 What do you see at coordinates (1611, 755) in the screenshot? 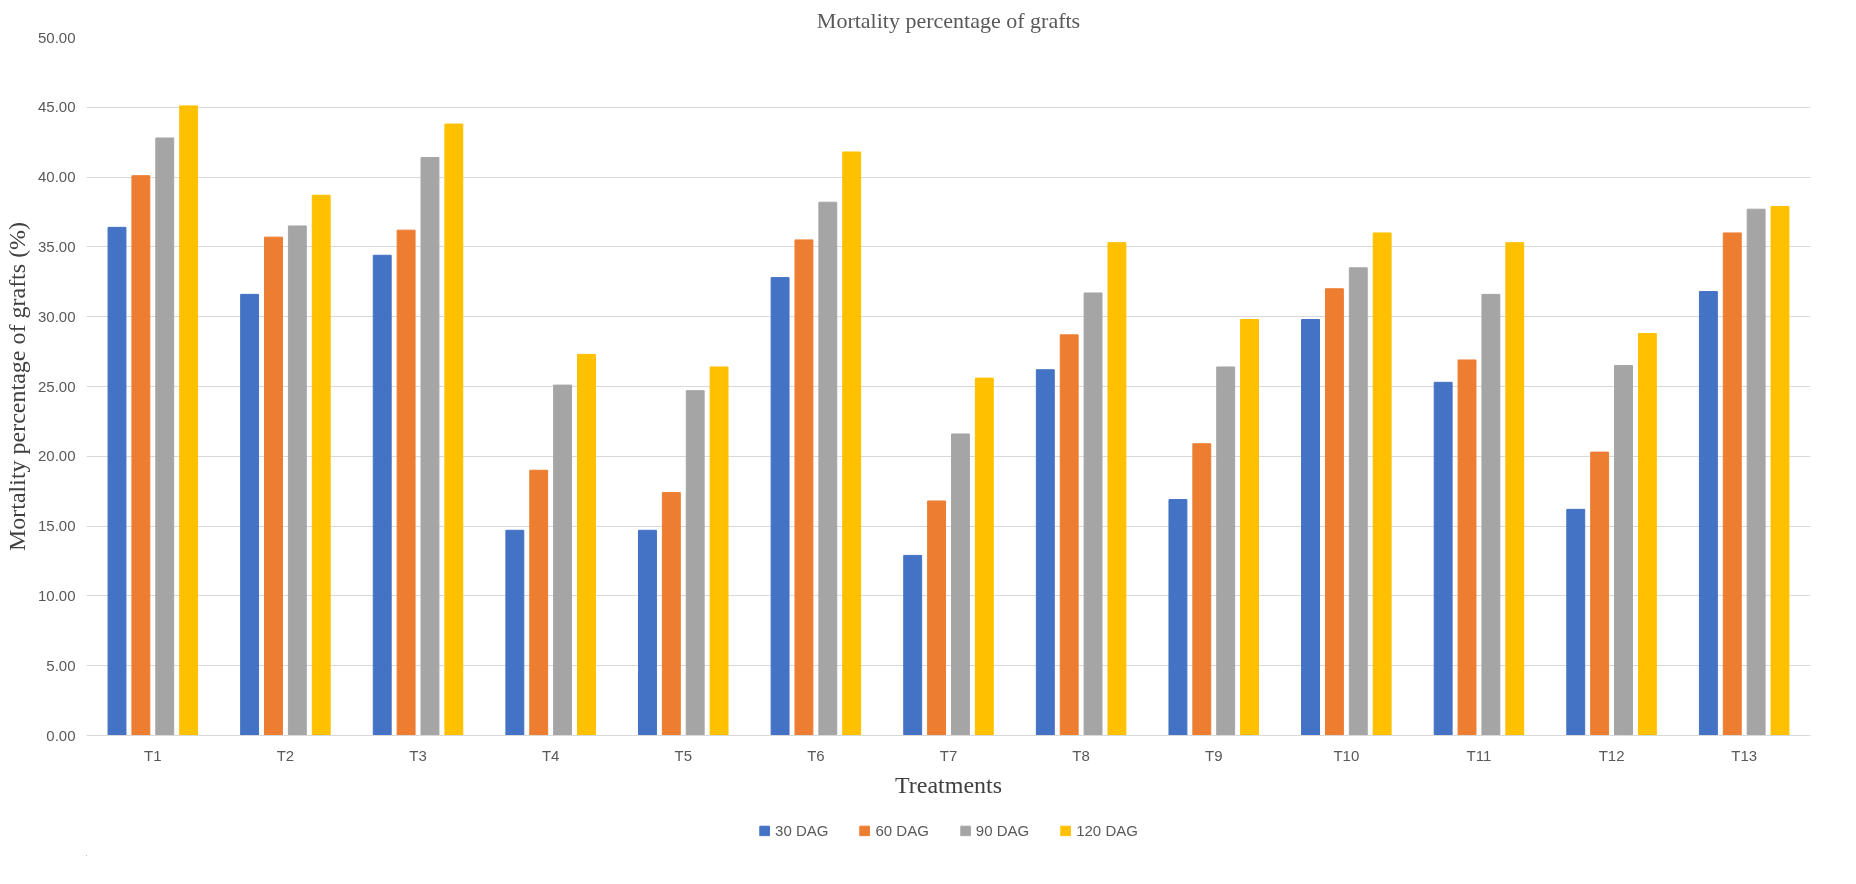
I see `x-tick-label: T12` at bounding box center [1611, 755].